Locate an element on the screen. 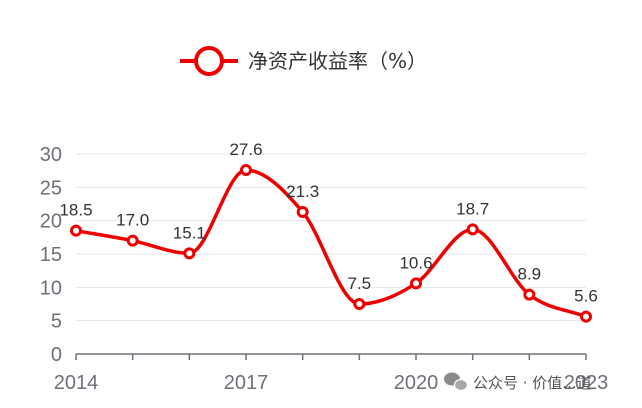 Image resolution: width=642 pixels, height=408 pixels. data-label: 8.9 is located at coordinates (530, 274).